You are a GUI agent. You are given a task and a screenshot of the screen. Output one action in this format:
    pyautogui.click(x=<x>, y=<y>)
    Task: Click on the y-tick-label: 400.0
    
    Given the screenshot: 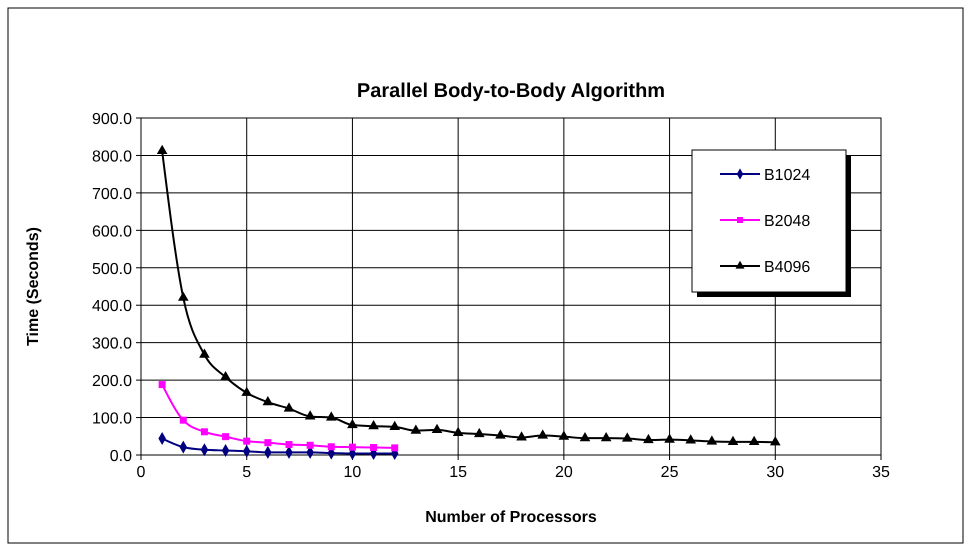 What is the action you would take?
    pyautogui.click(x=112, y=307)
    